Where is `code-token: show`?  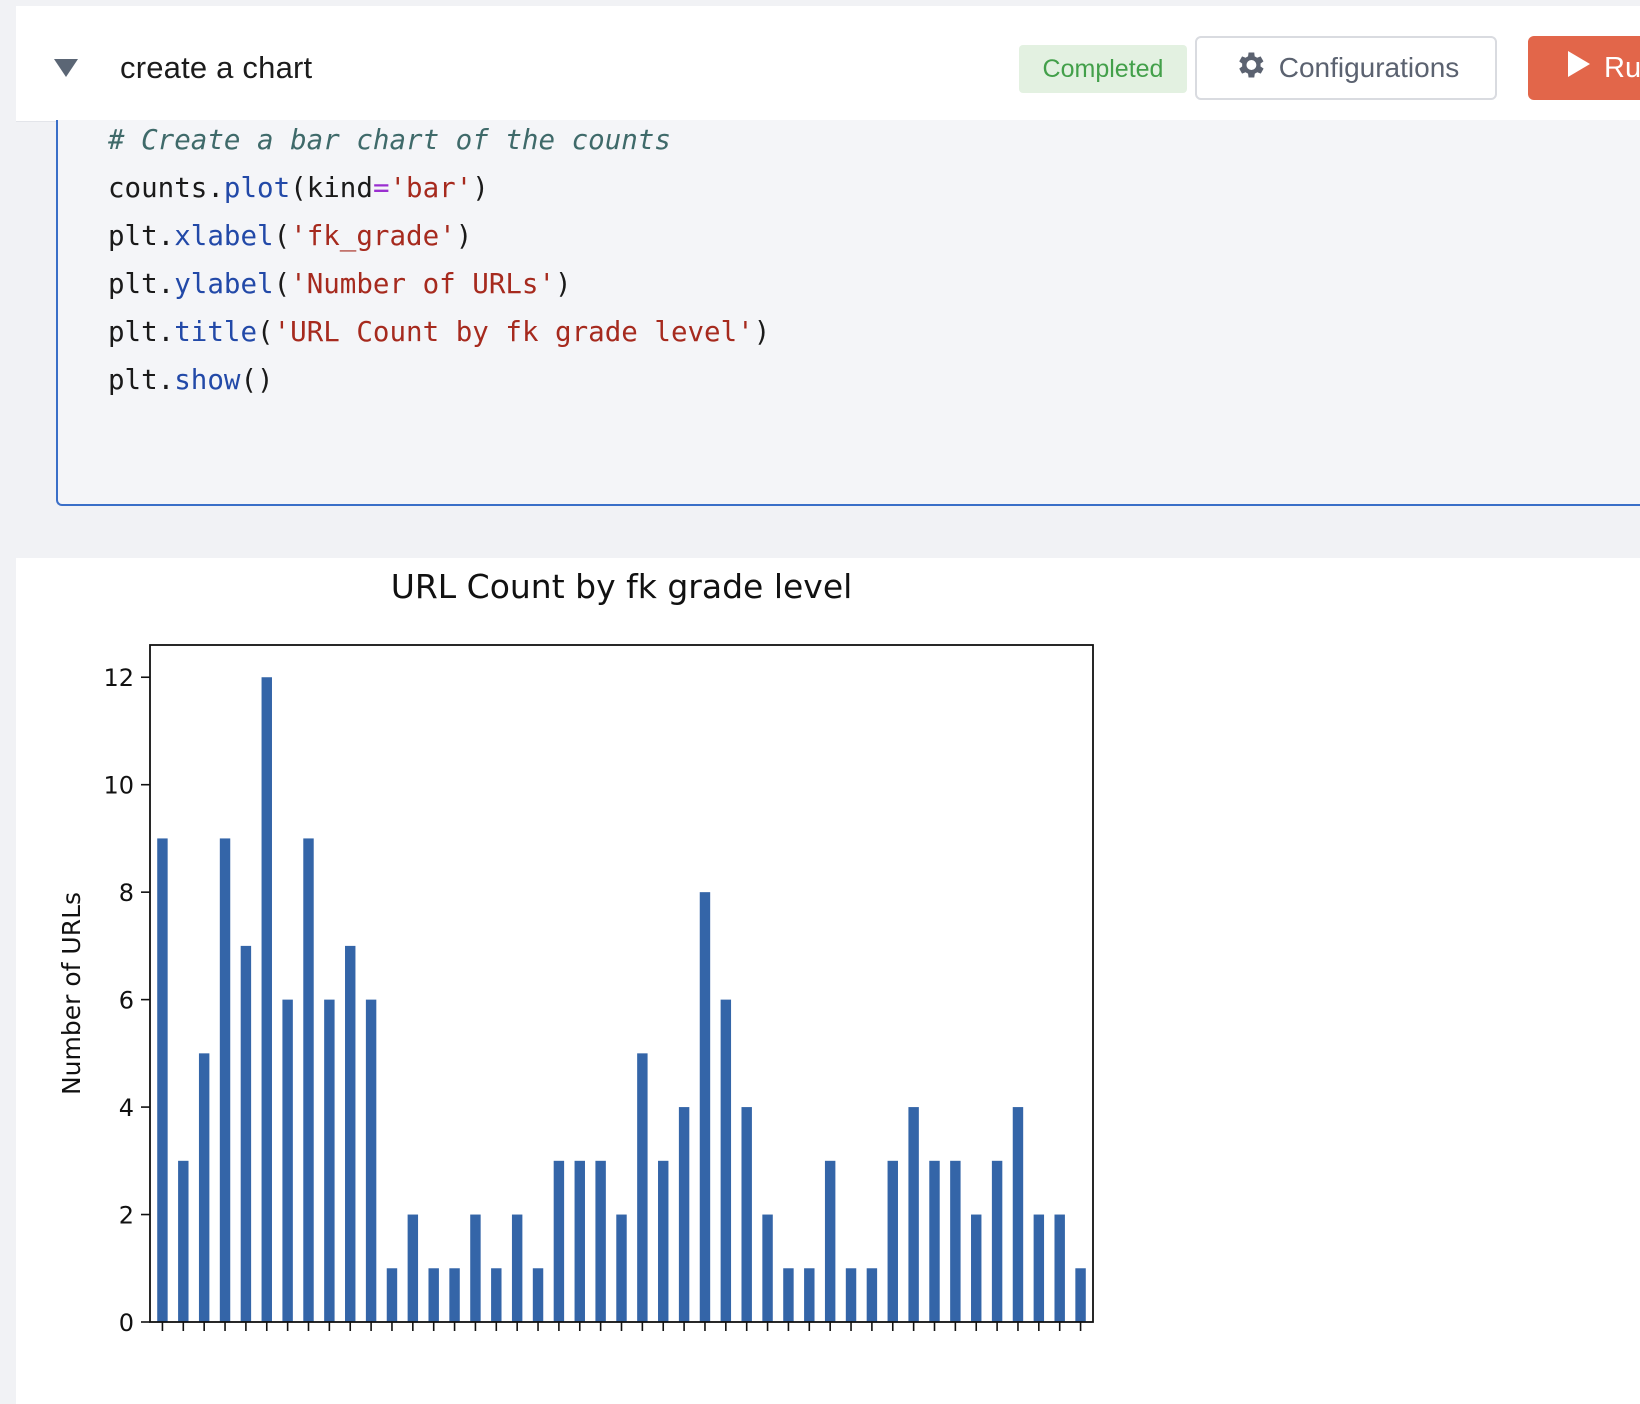
code-token: show is located at coordinates (207, 380).